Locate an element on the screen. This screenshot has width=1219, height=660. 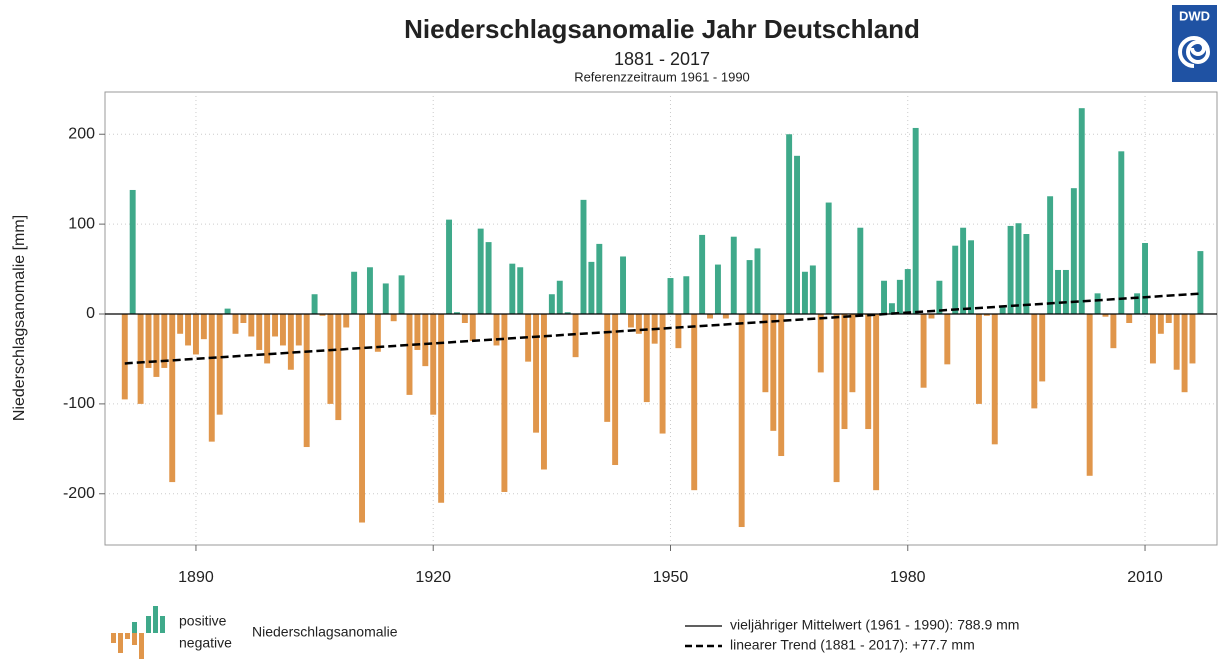
y-tick-label: 0 is located at coordinates (90, 313).